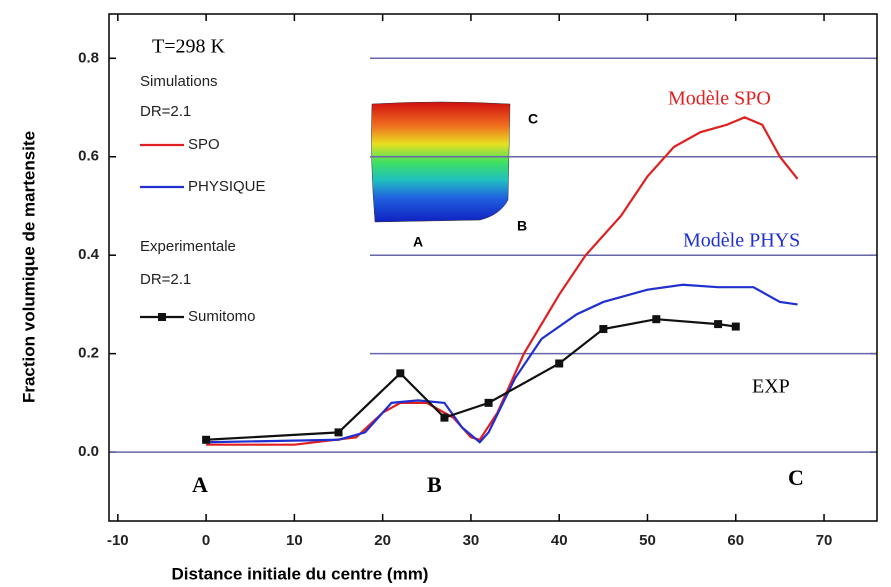  What do you see at coordinates (522, 226) in the screenshot?
I see `inset-label: B` at bounding box center [522, 226].